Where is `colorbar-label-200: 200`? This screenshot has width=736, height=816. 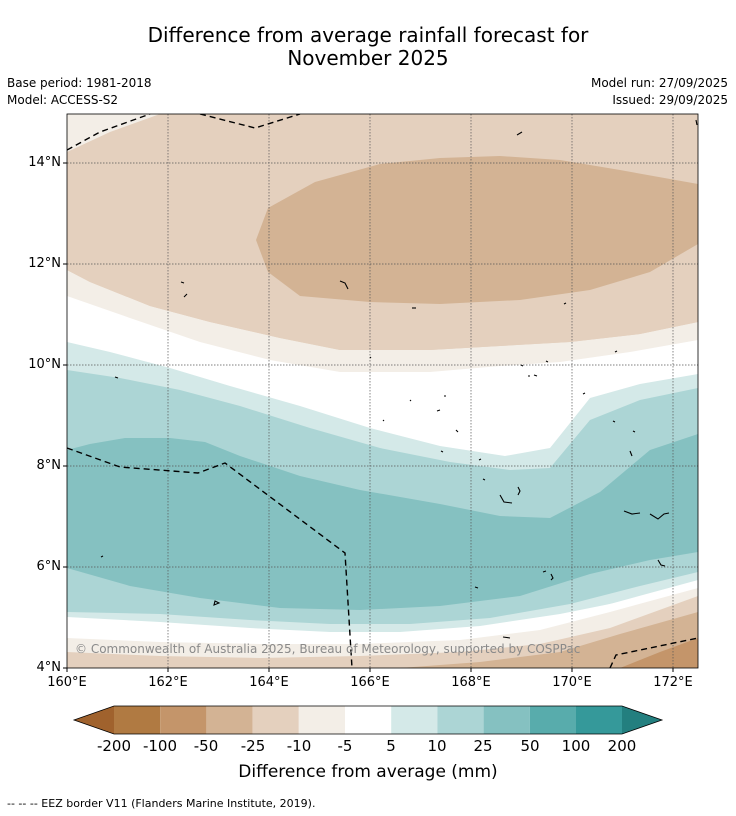
colorbar-label-200: 200 is located at coordinates (622, 746).